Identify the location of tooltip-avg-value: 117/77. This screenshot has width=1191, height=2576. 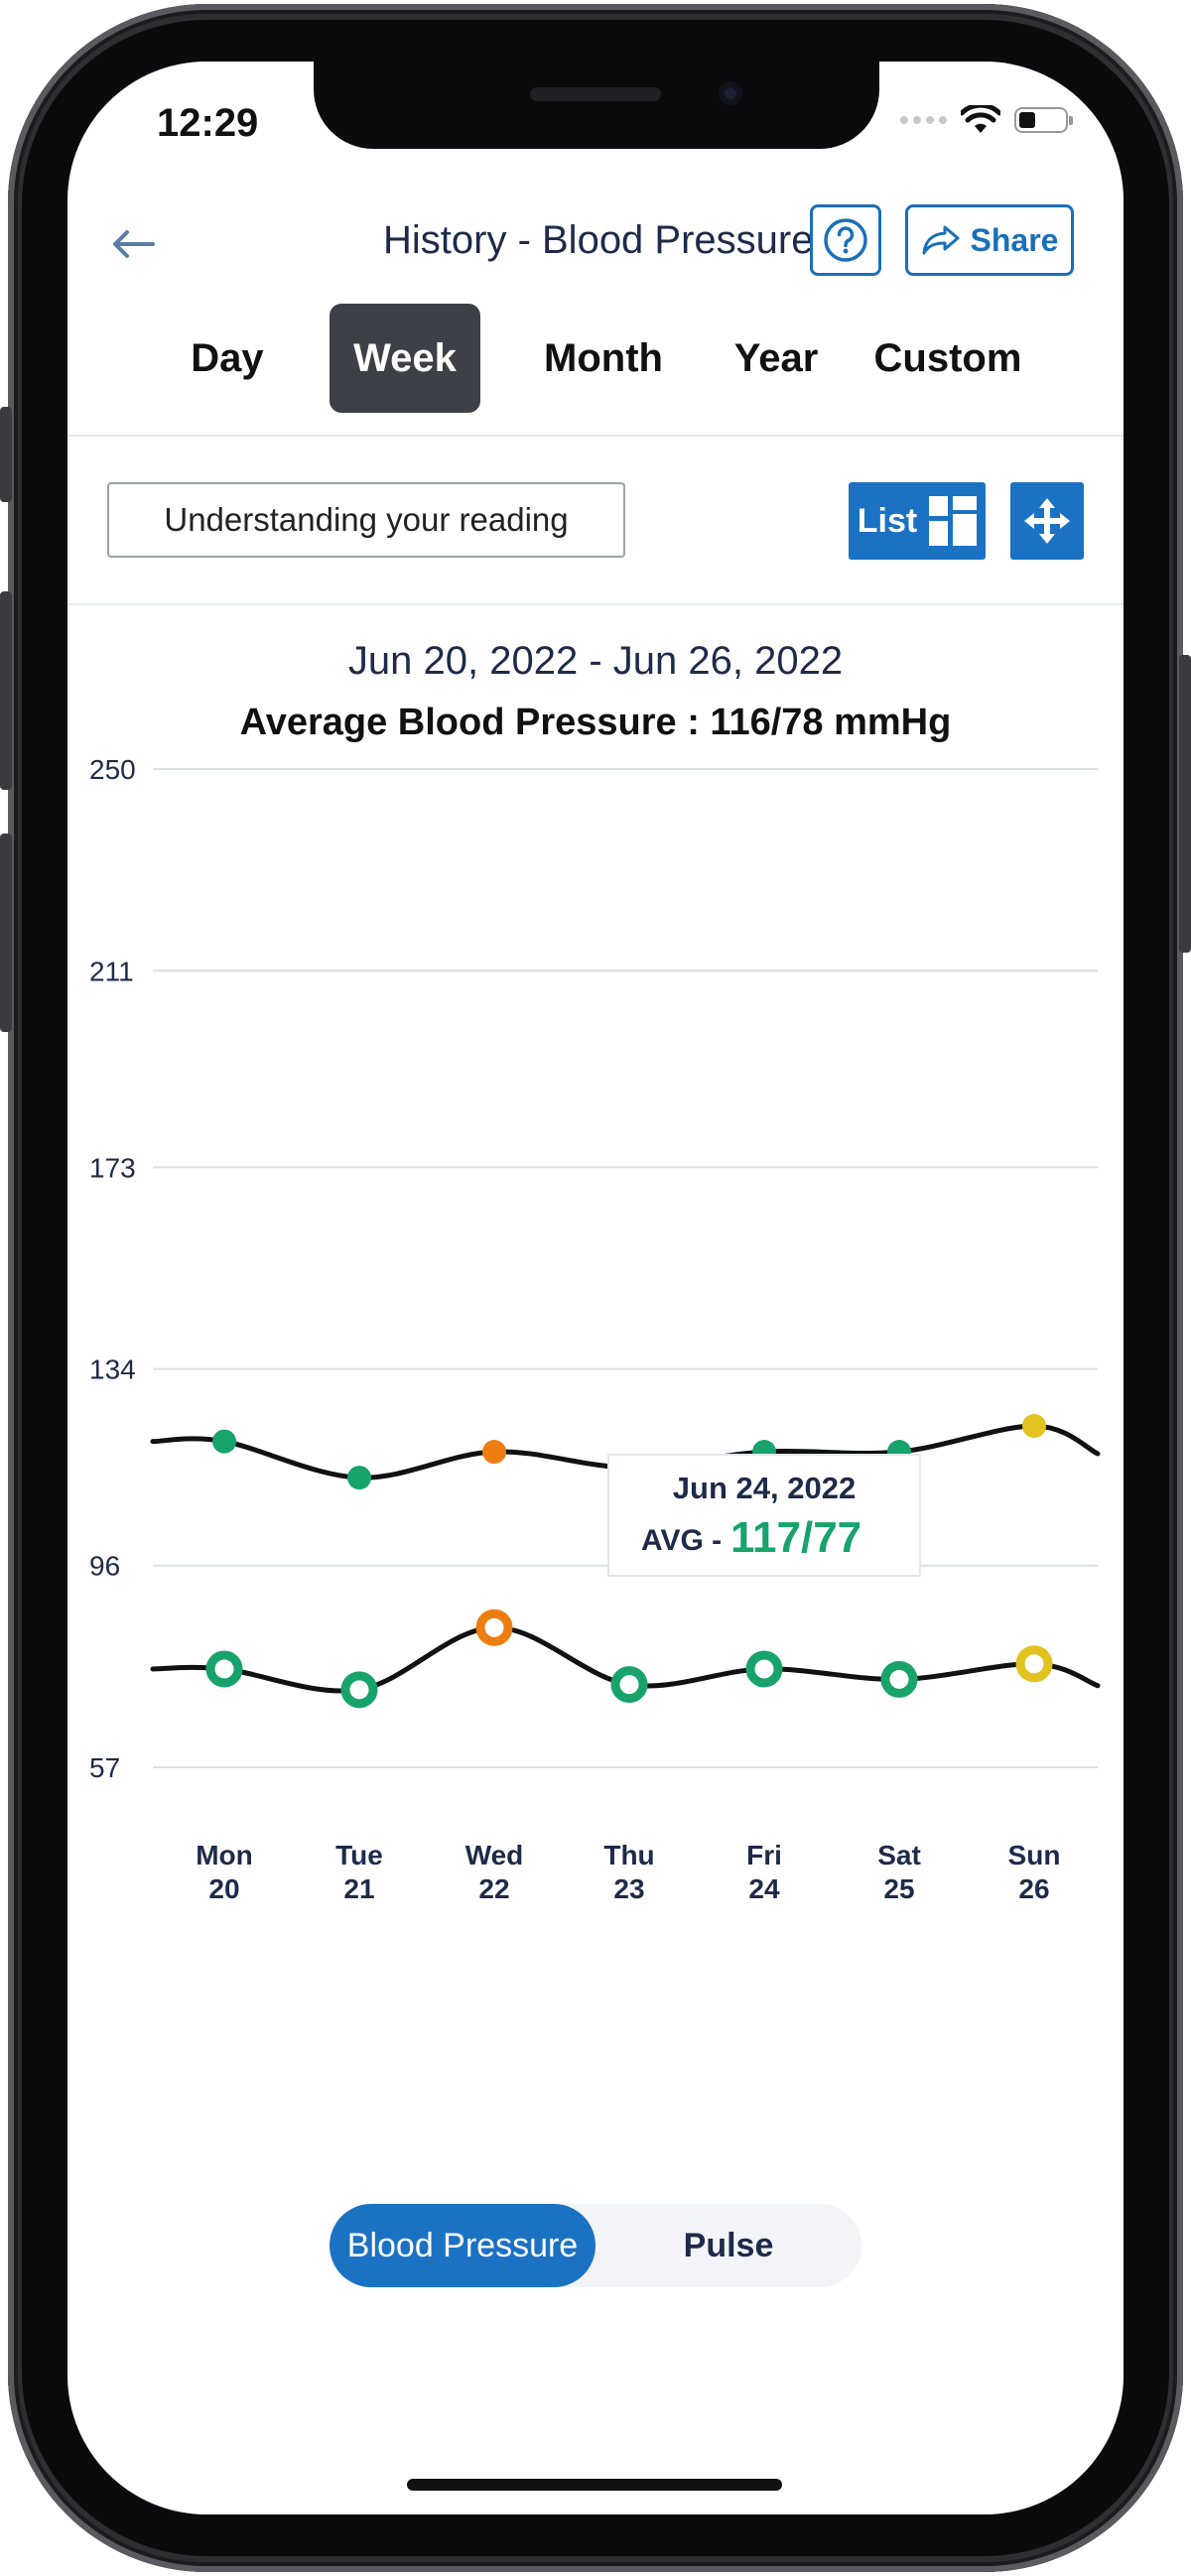
(796, 1537).